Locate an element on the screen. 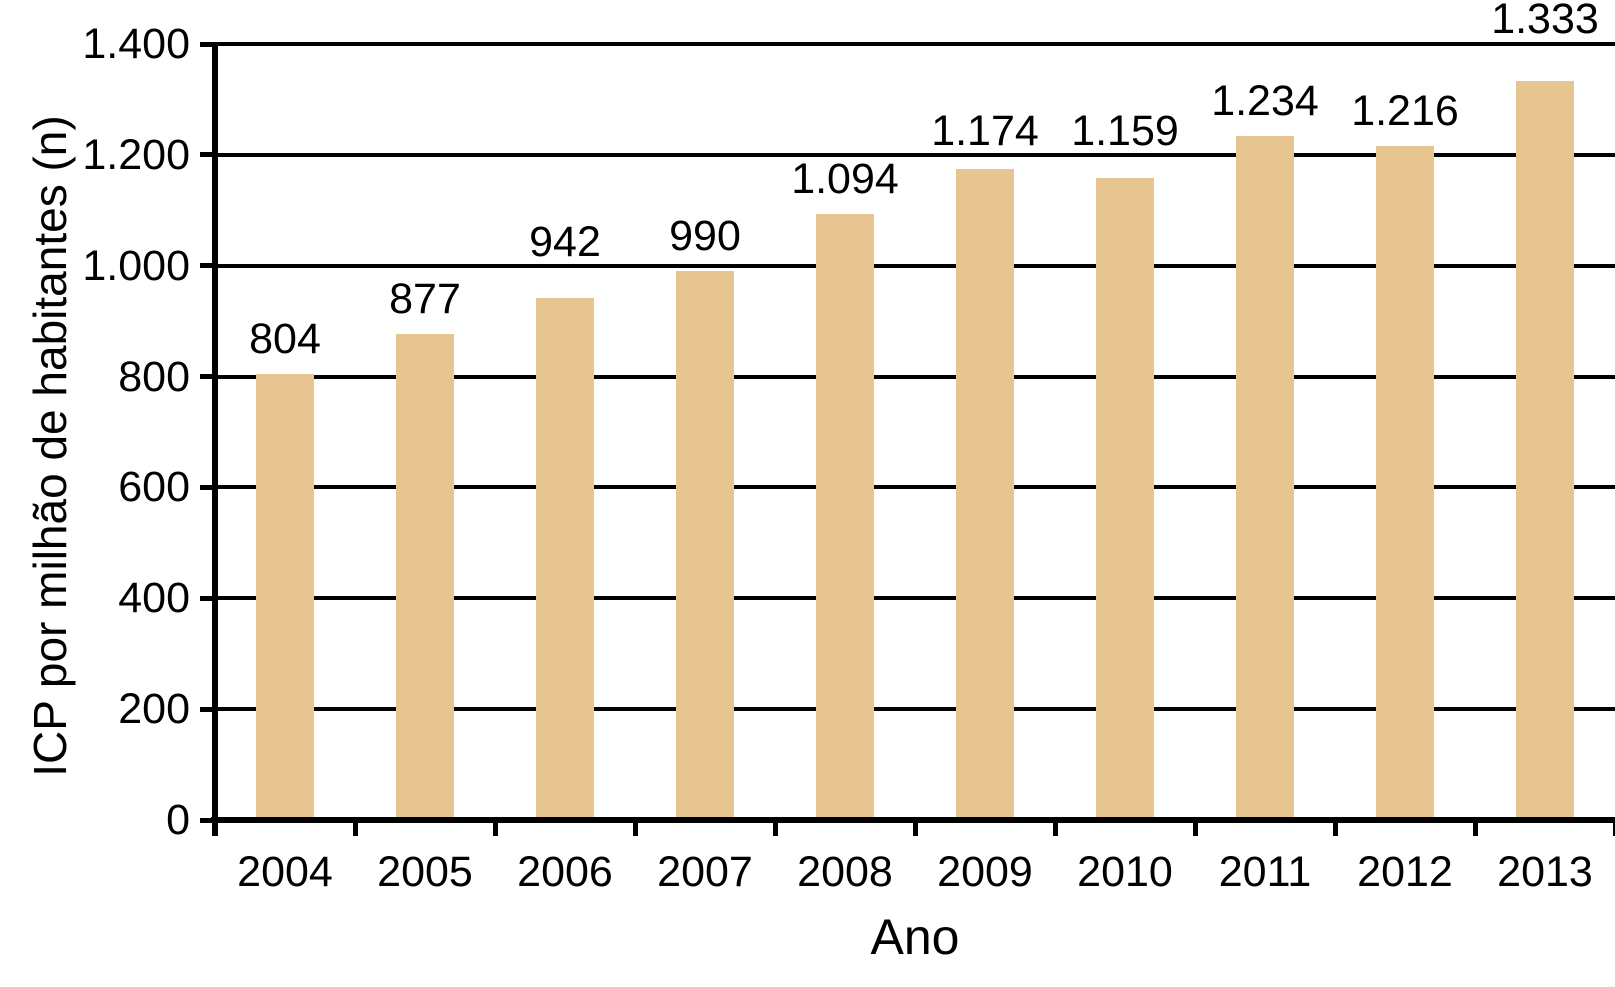  y-tick-label-400: 400 is located at coordinates (154, 598).